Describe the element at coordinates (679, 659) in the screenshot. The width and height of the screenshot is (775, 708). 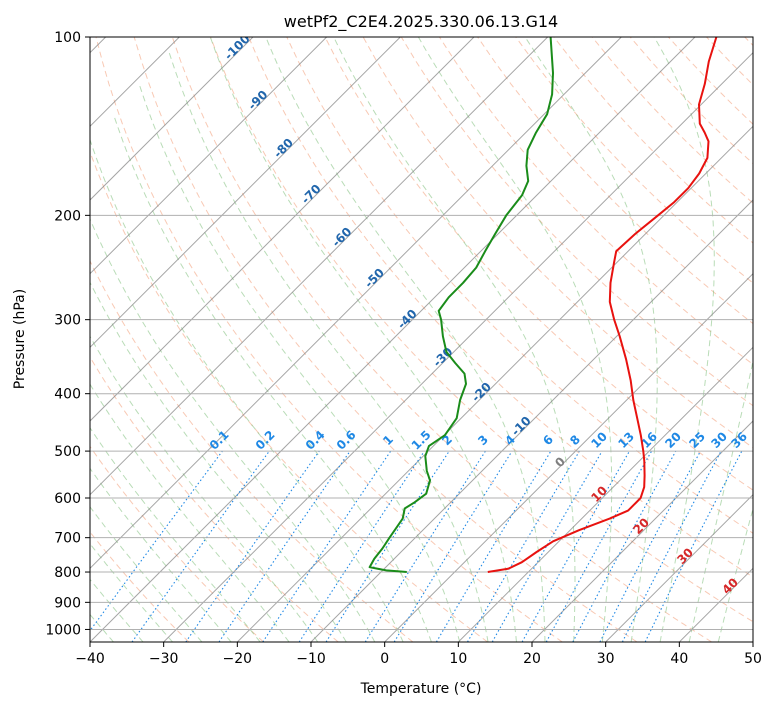
I see `x-tick-label: 40` at that location.